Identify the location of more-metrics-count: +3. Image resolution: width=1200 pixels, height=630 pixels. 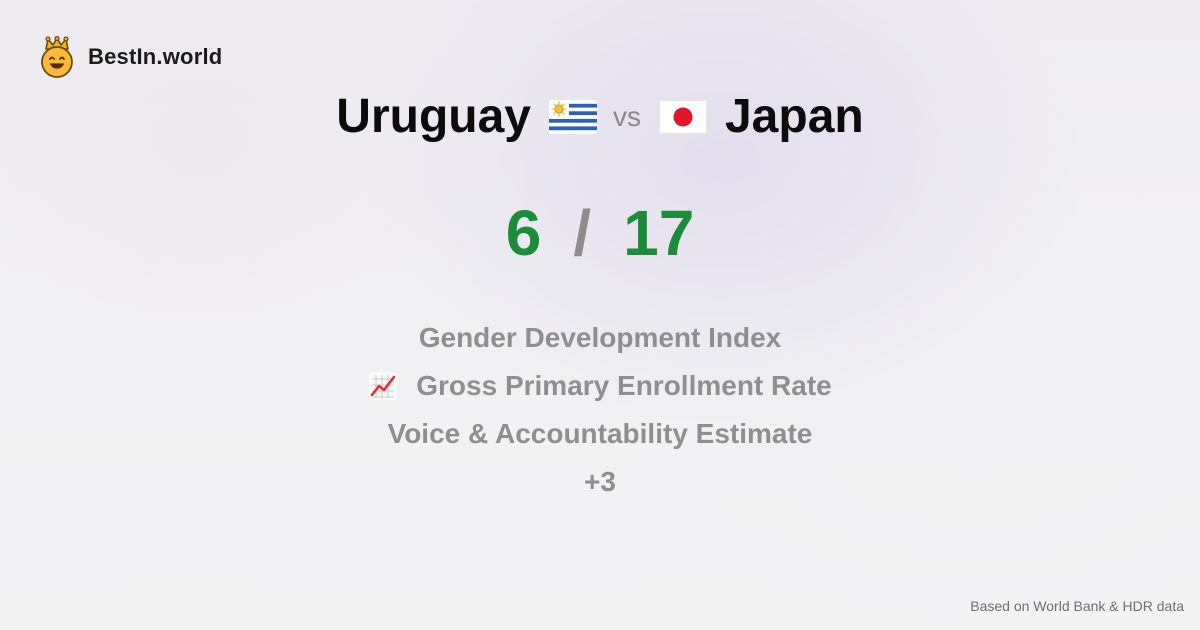
(600, 482).